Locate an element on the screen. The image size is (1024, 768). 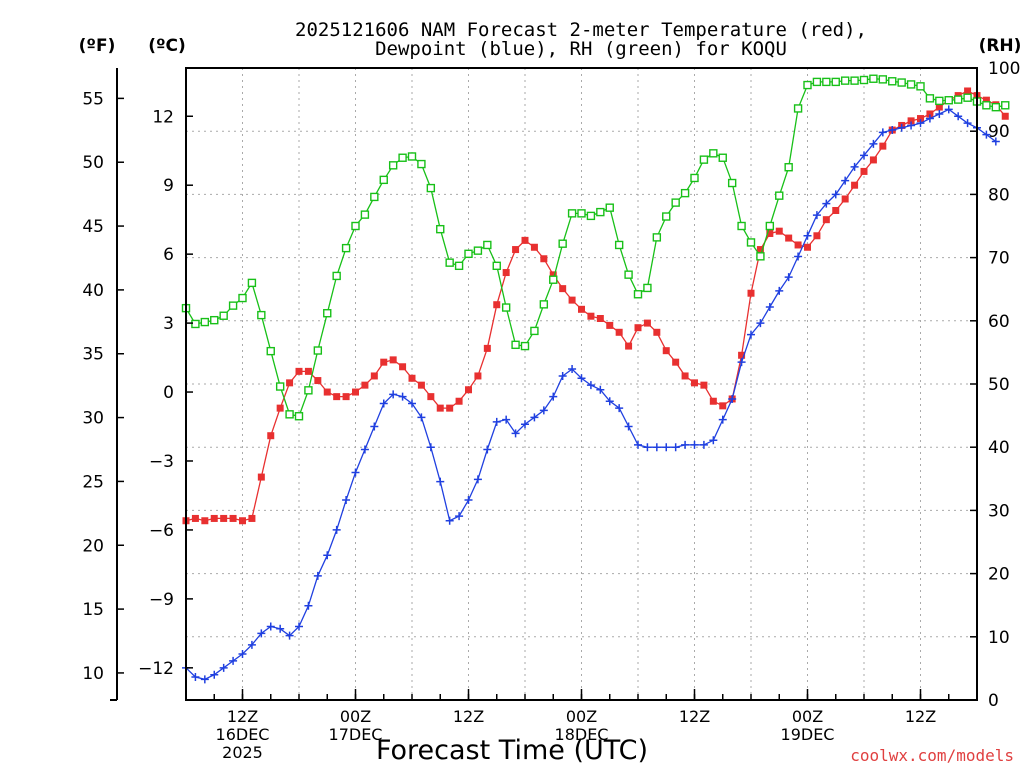
fahrenheit-tick-label: 25 is located at coordinates (93, 482).